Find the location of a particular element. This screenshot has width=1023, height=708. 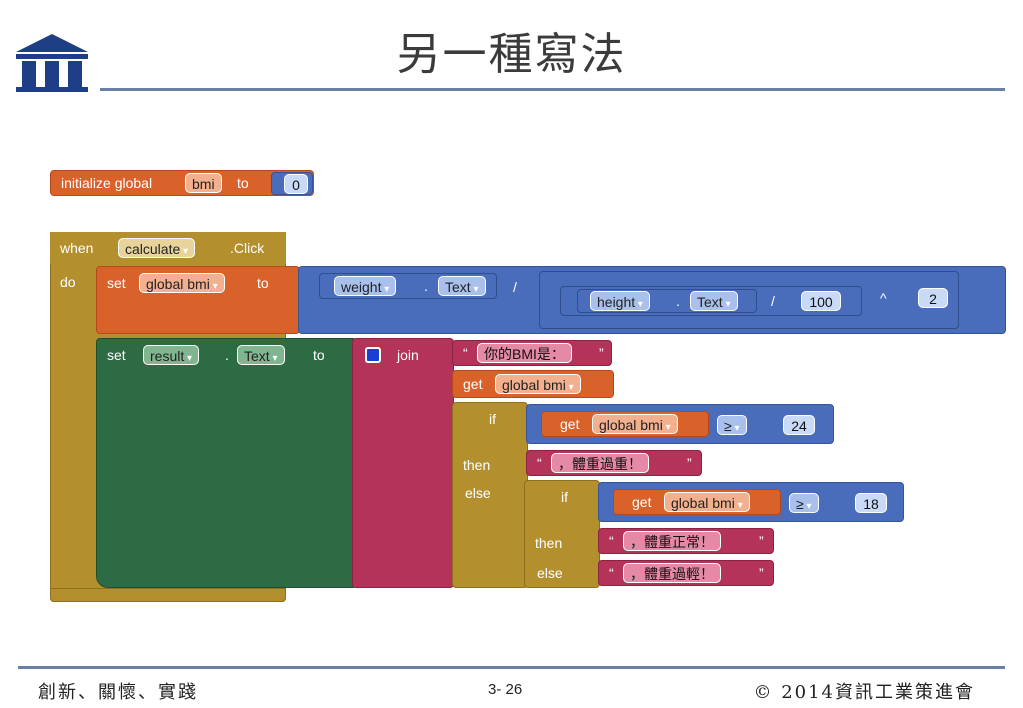

if-block-2: if then else is located at coordinates (562, 534).